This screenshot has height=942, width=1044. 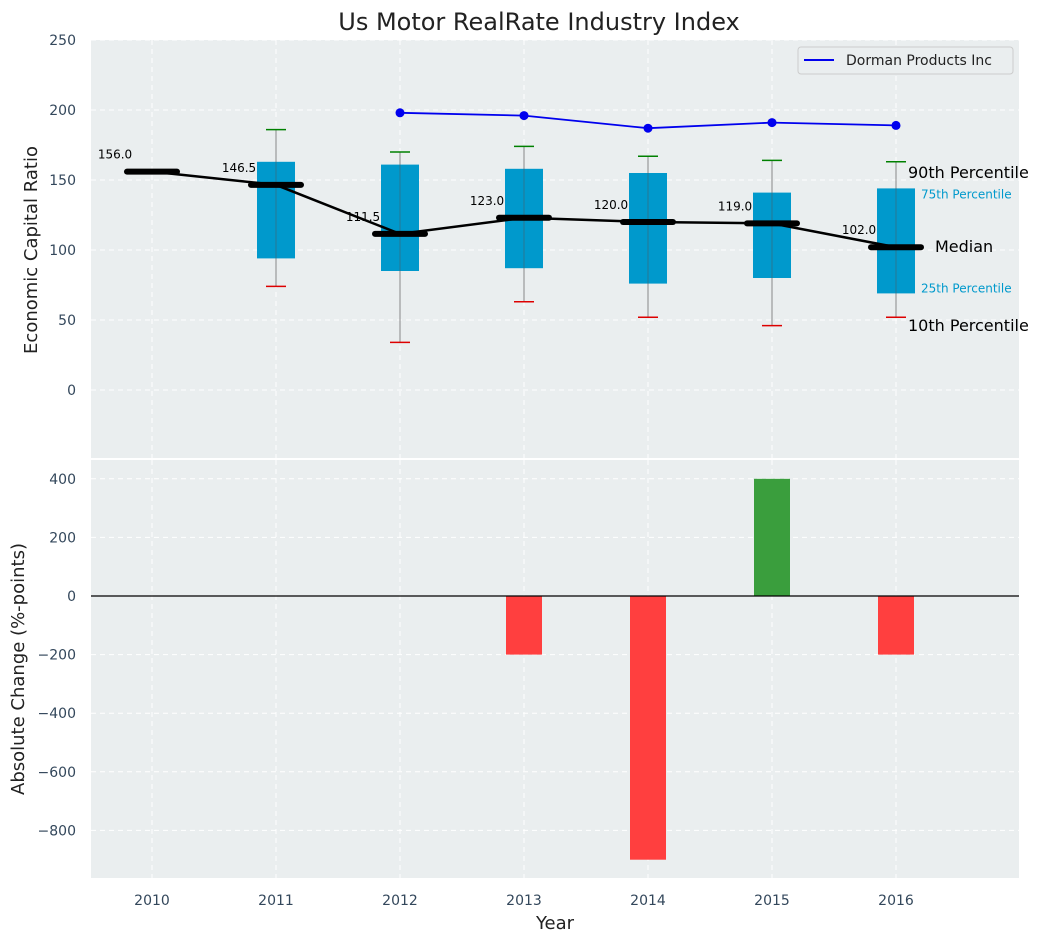 What do you see at coordinates (62, 251) in the screenshot?
I see `top-y-tick-label: 100` at bounding box center [62, 251].